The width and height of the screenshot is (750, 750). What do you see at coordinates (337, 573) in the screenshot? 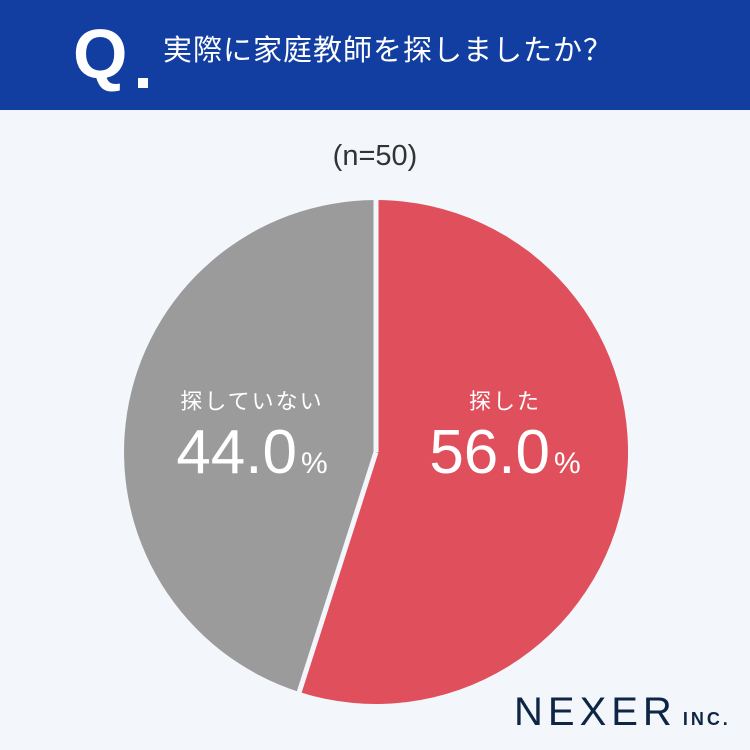
I see `slice-divider` at bounding box center [337, 573].